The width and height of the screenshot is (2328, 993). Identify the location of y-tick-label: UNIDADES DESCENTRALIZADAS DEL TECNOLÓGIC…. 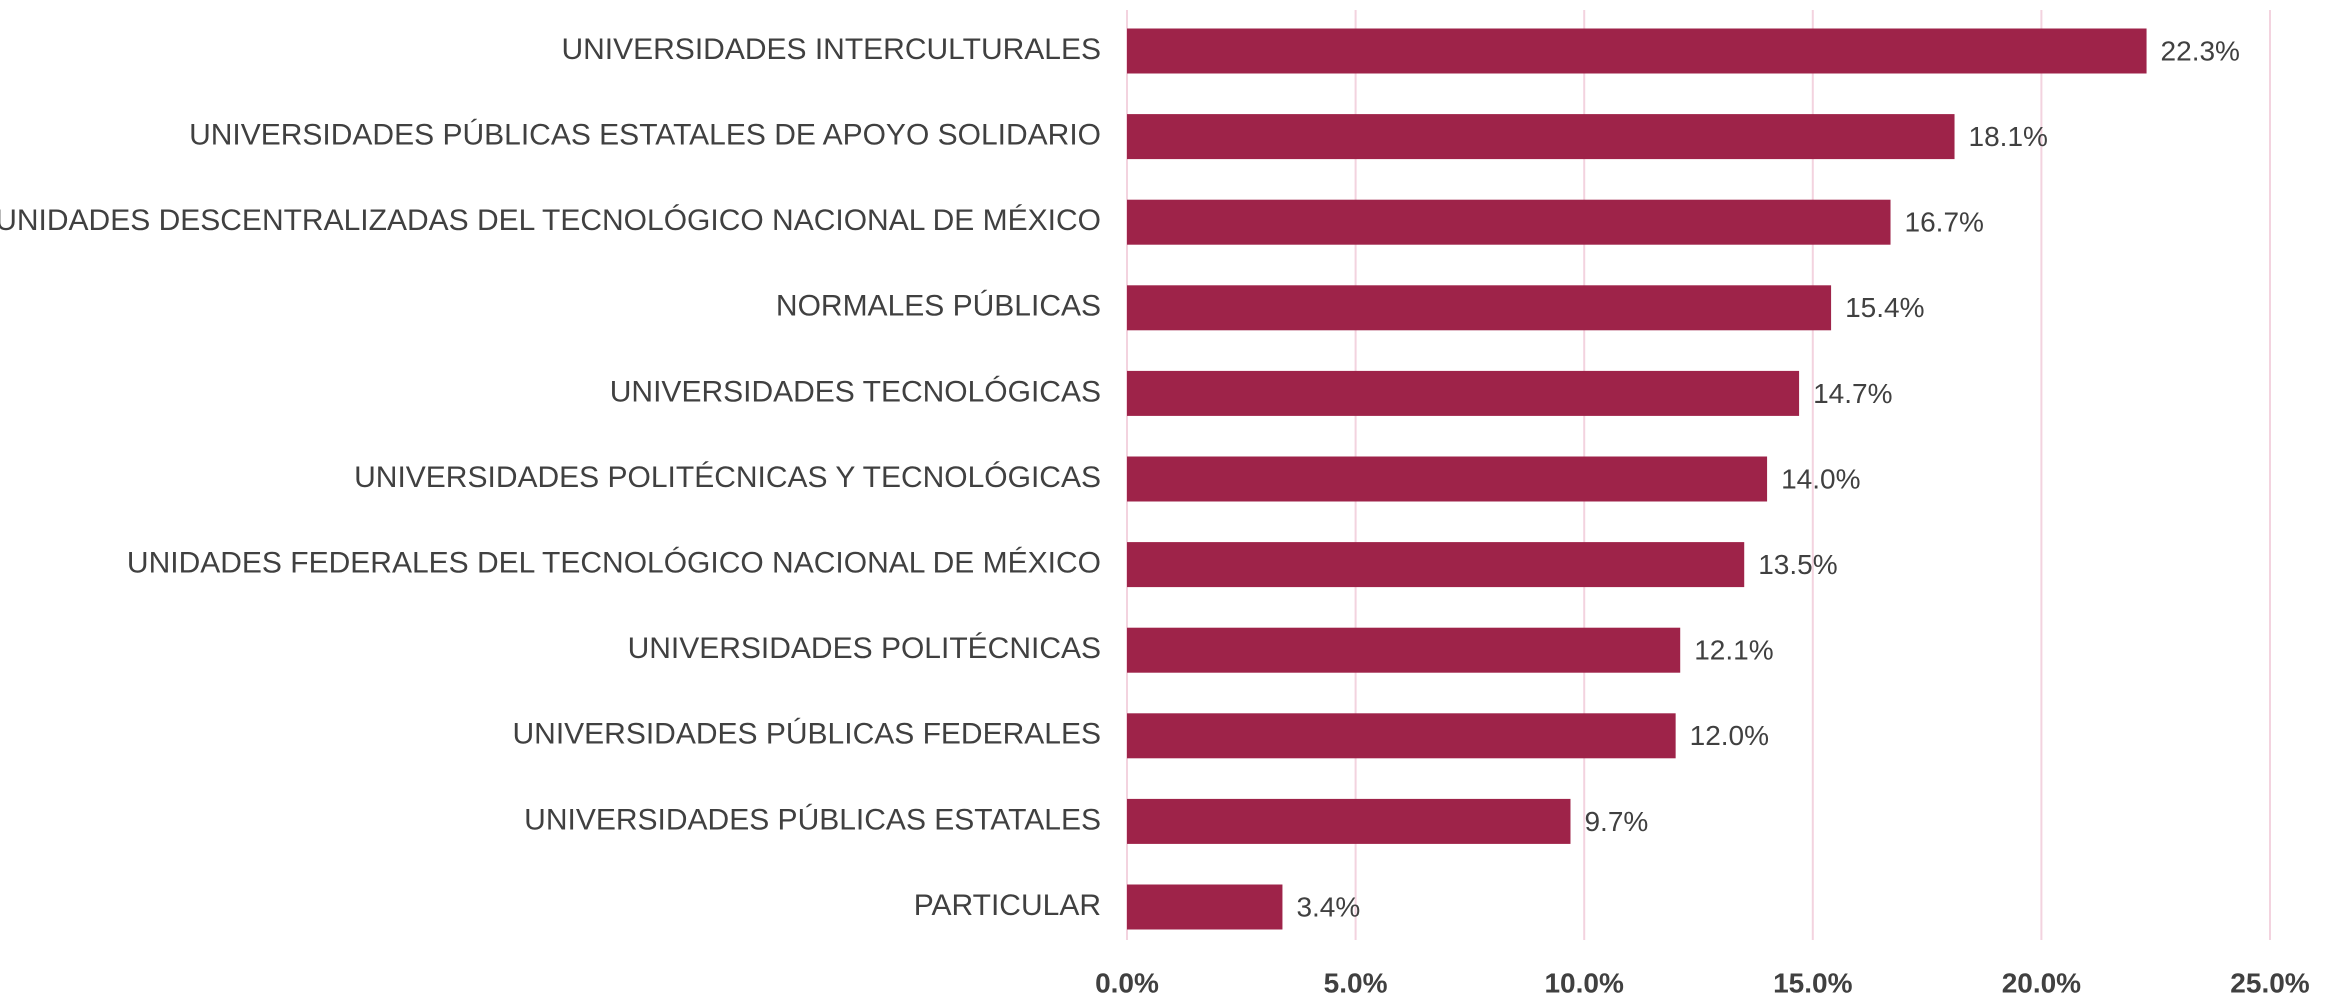
(550, 220).